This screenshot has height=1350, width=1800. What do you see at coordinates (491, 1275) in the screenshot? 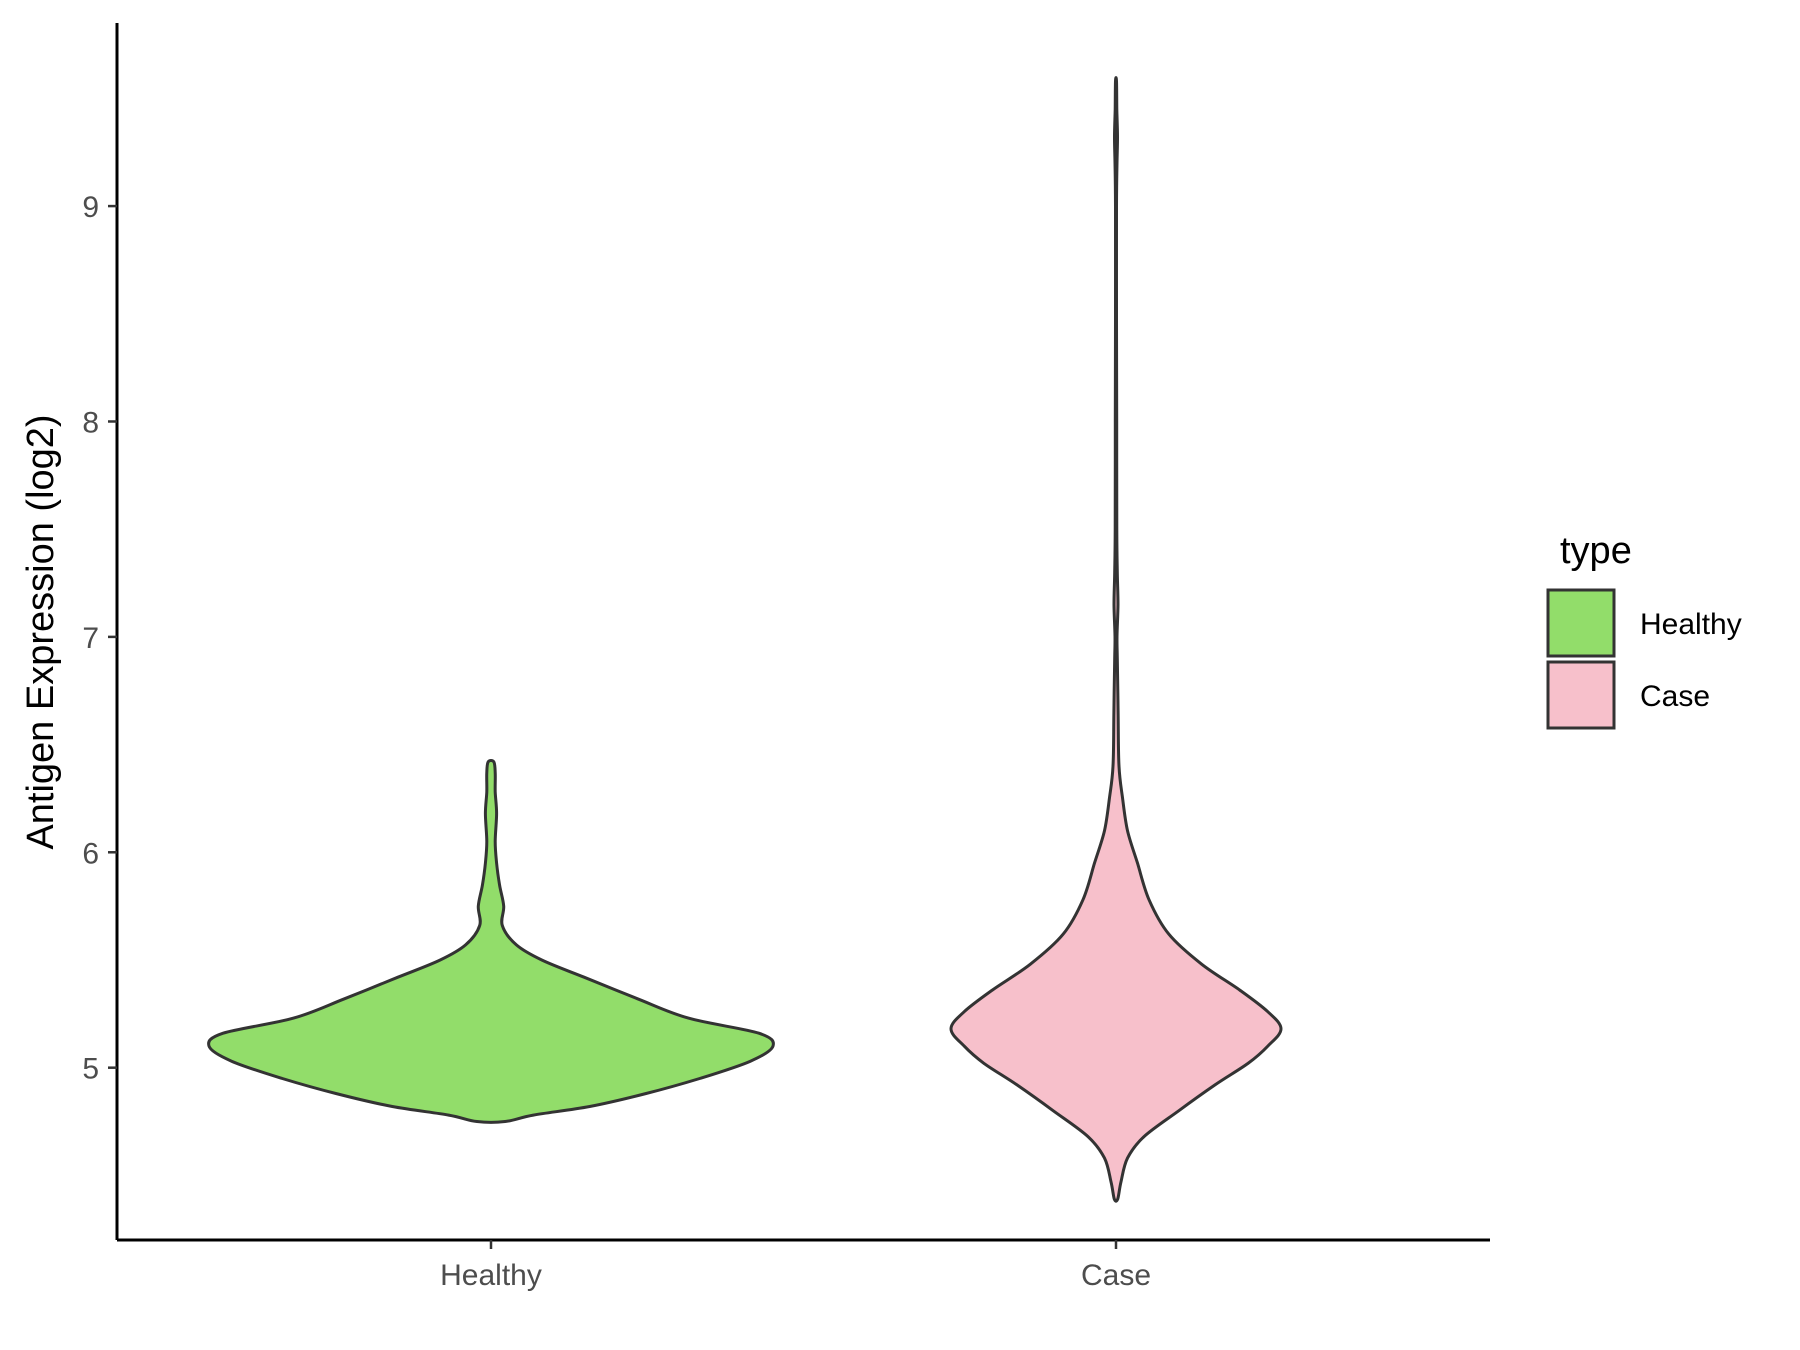
I see `x-tick-label: Healthy` at bounding box center [491, 1275].